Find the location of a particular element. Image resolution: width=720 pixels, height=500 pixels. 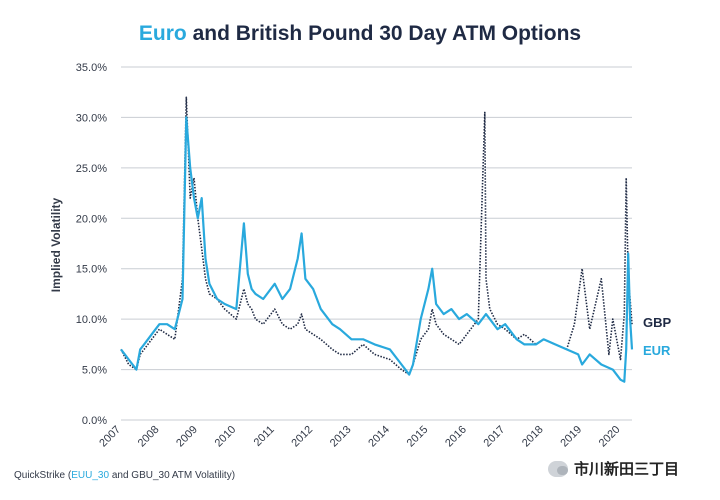

y-tick-label: 35.0% is located at coordinates (91, 68).